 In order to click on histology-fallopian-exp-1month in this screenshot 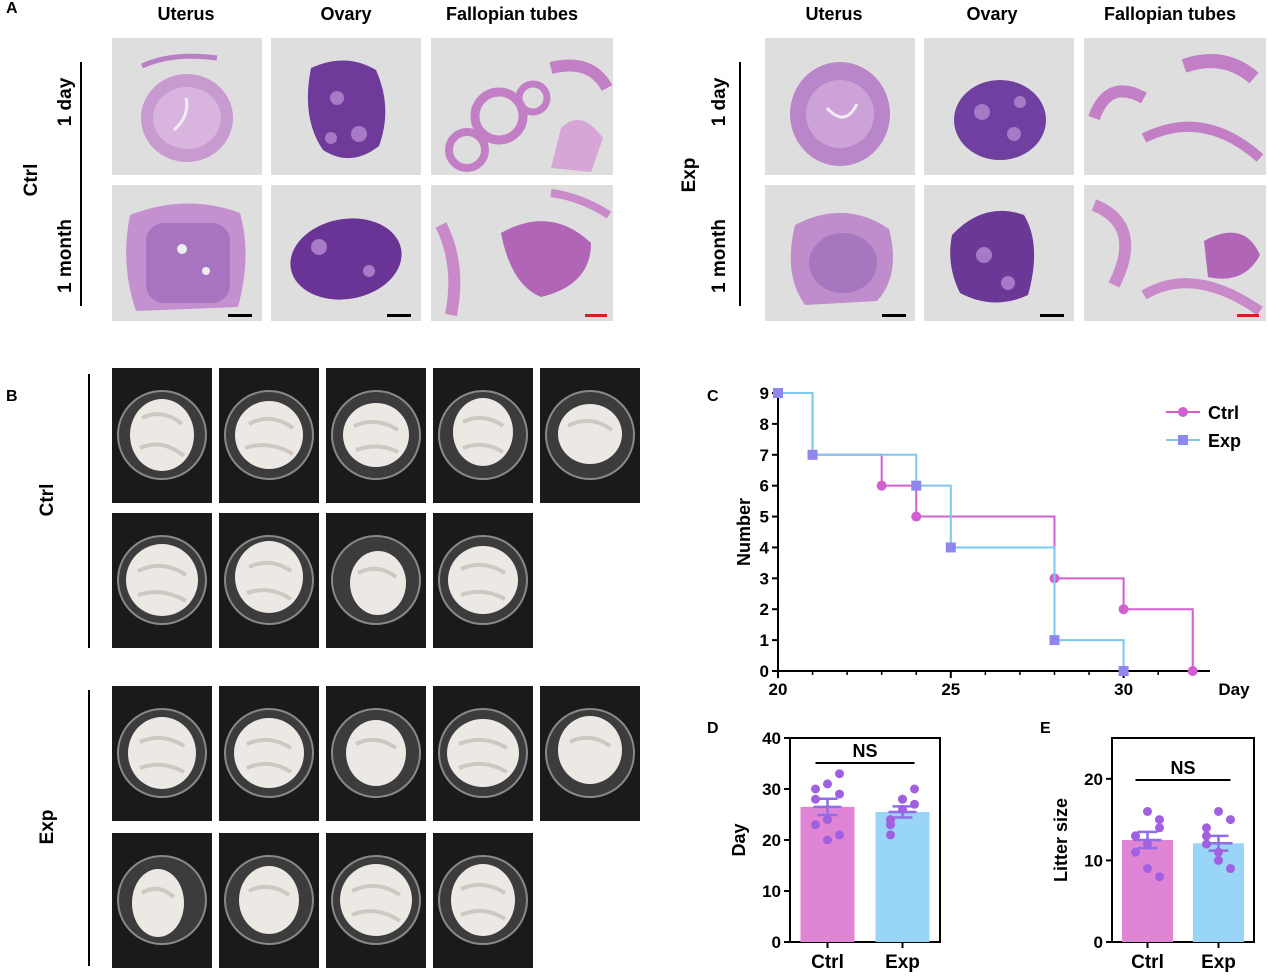, I will do `click(1175, 253)`.